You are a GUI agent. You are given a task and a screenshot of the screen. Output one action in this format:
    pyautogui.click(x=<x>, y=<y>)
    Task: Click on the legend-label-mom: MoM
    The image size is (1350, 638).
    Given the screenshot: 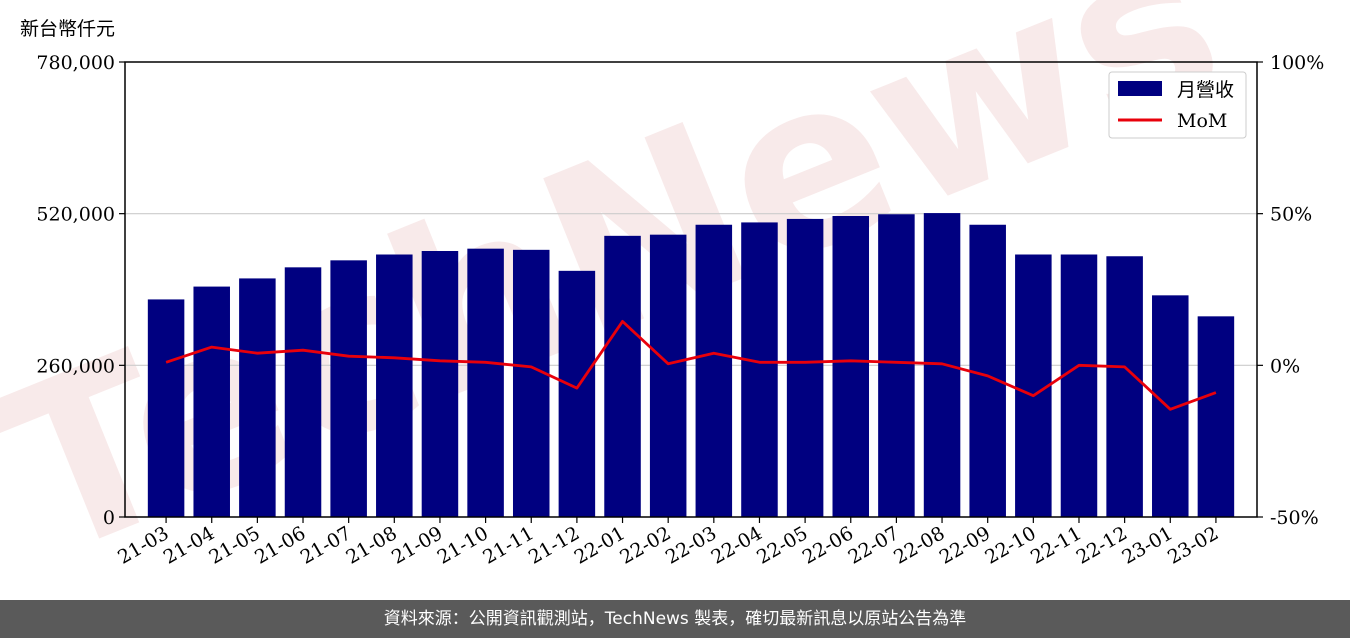 What is the action you would take?
    pyautogui.click(x=1202, y=121)
    